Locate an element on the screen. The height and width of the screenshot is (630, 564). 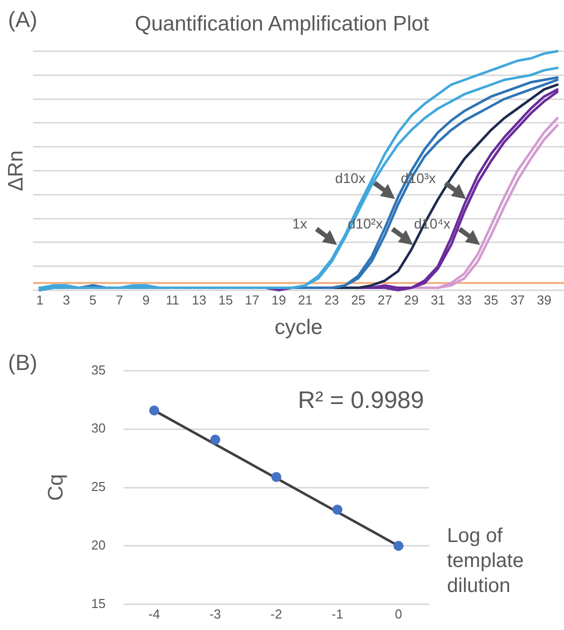
x-tick-label: 17 is located at coordinates (252, 300).